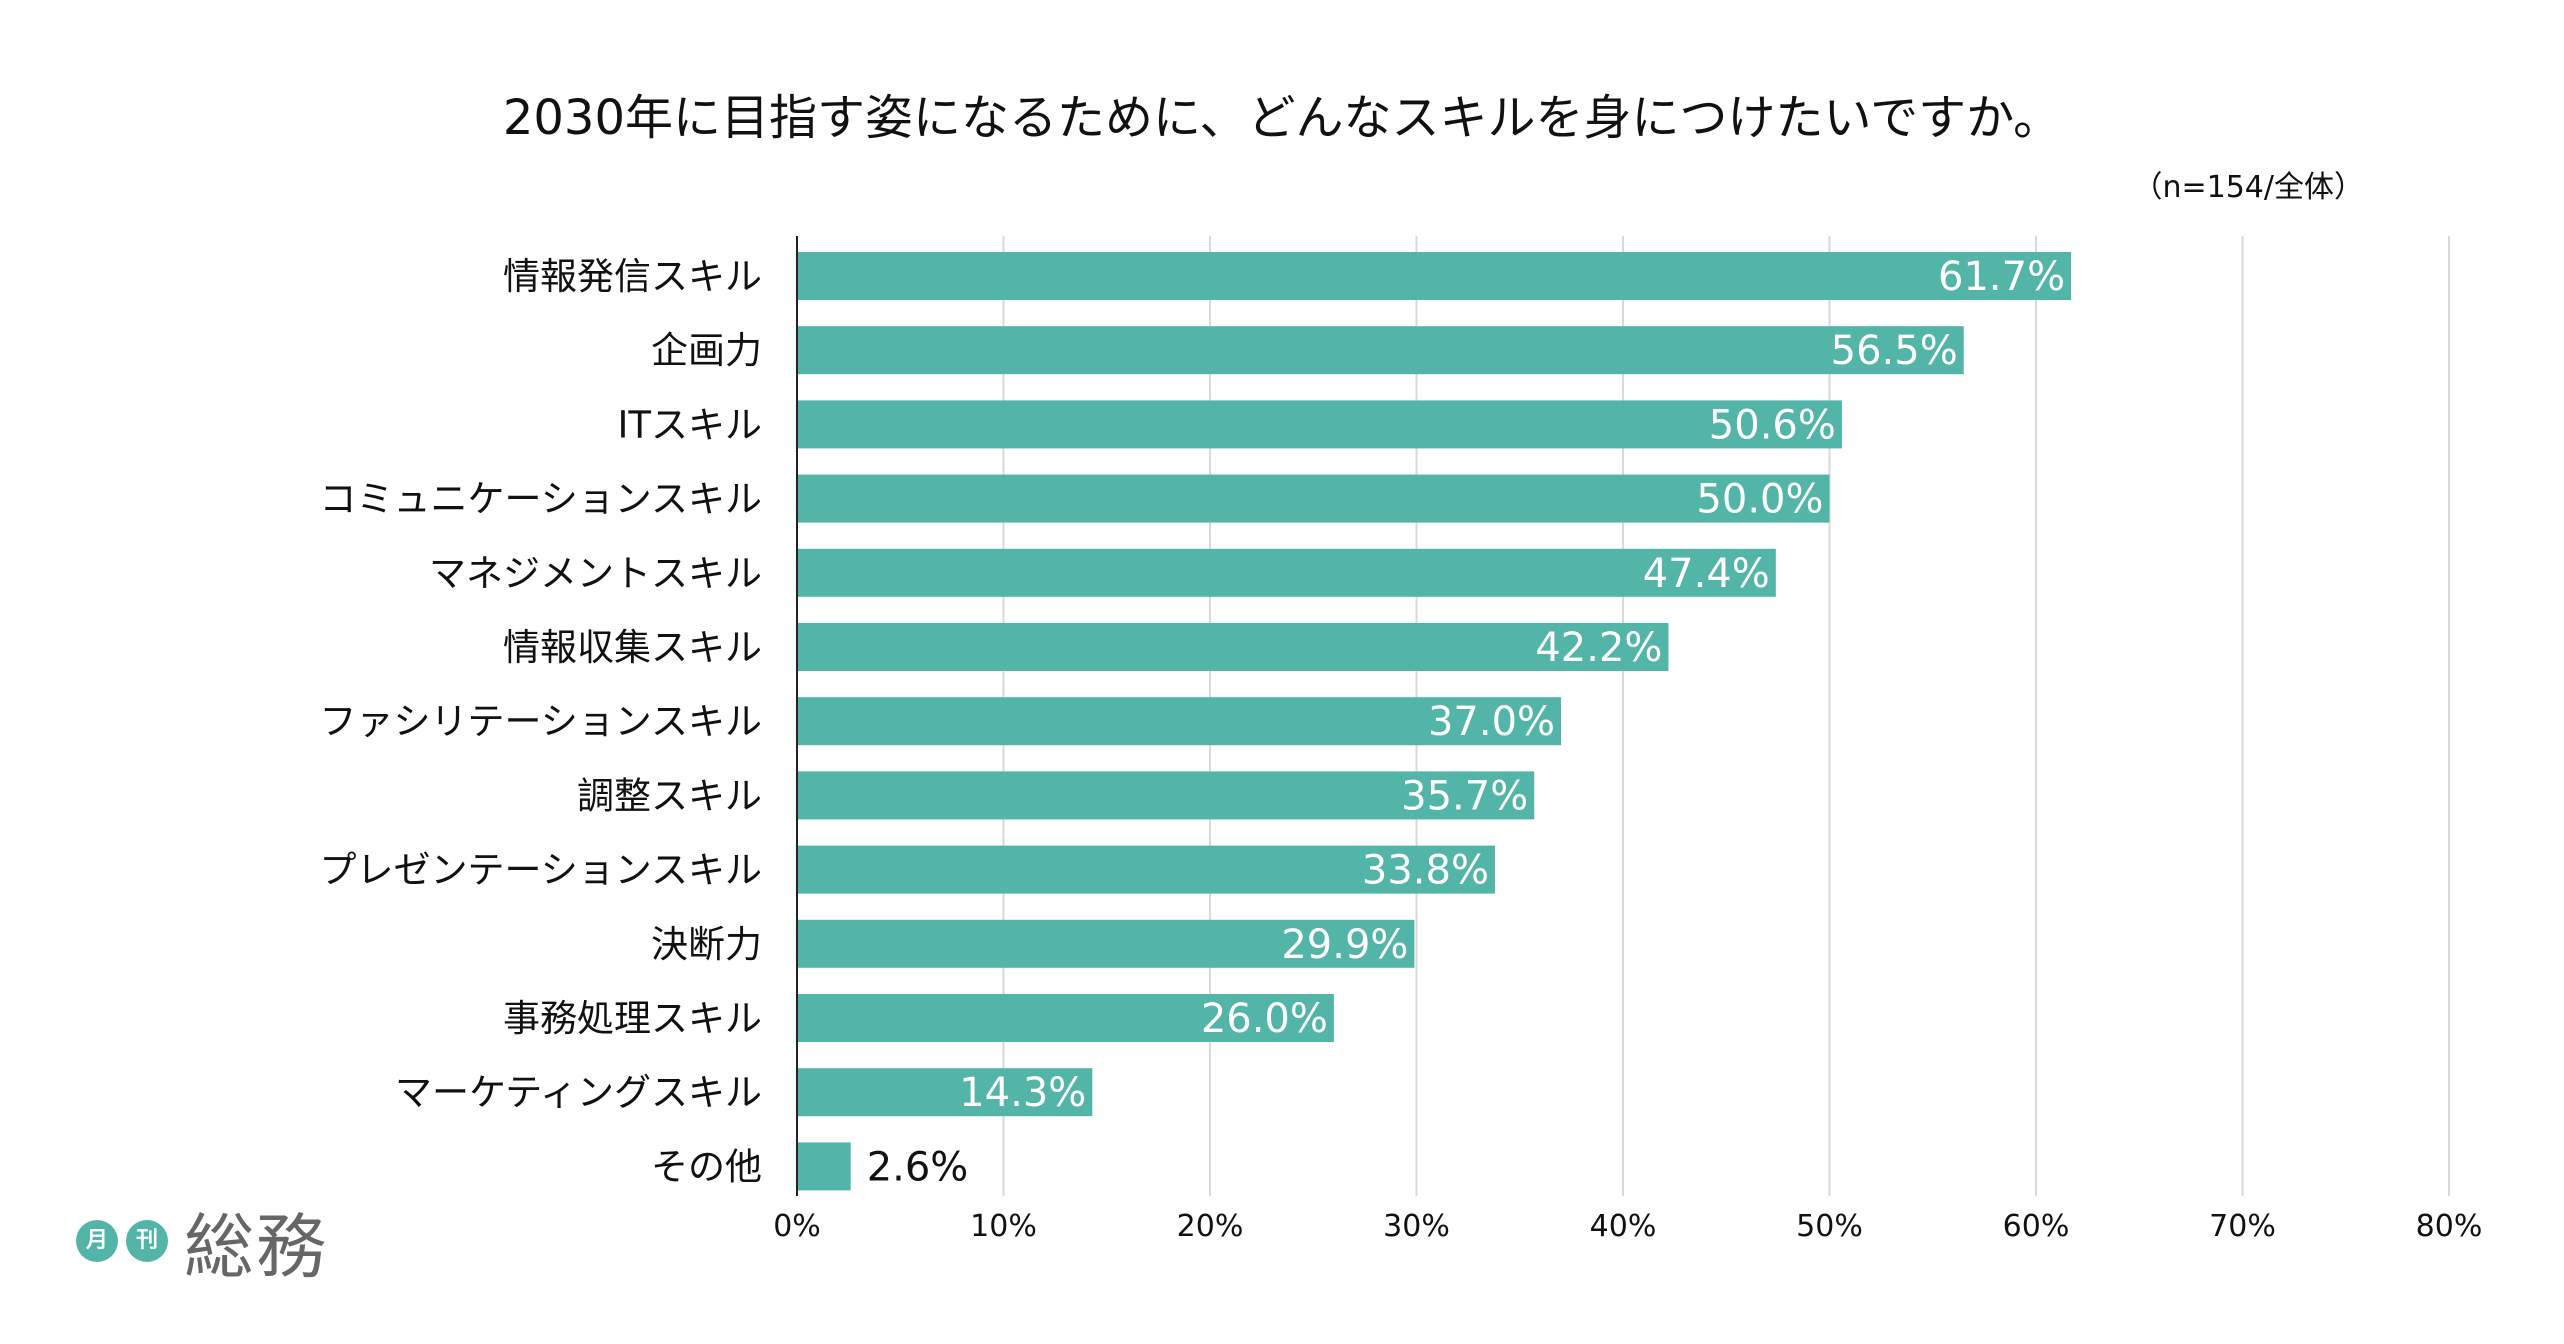 This screenshot has height=1344, width=2564. I want to click on x-tick-label: 30%, so click(1416, 1226).